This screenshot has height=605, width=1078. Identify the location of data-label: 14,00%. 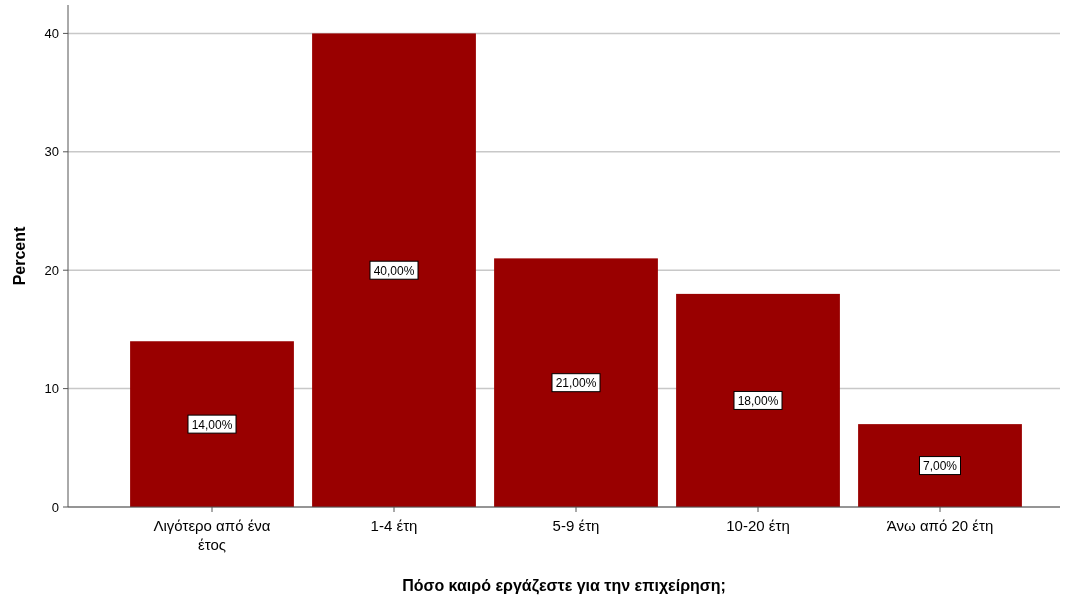
(212, 424).